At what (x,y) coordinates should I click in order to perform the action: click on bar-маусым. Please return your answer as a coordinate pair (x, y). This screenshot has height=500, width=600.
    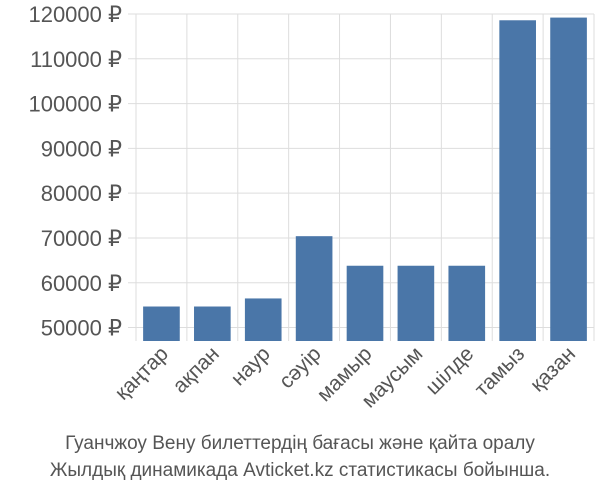
    Looking at the image, I should click on (416, 303).